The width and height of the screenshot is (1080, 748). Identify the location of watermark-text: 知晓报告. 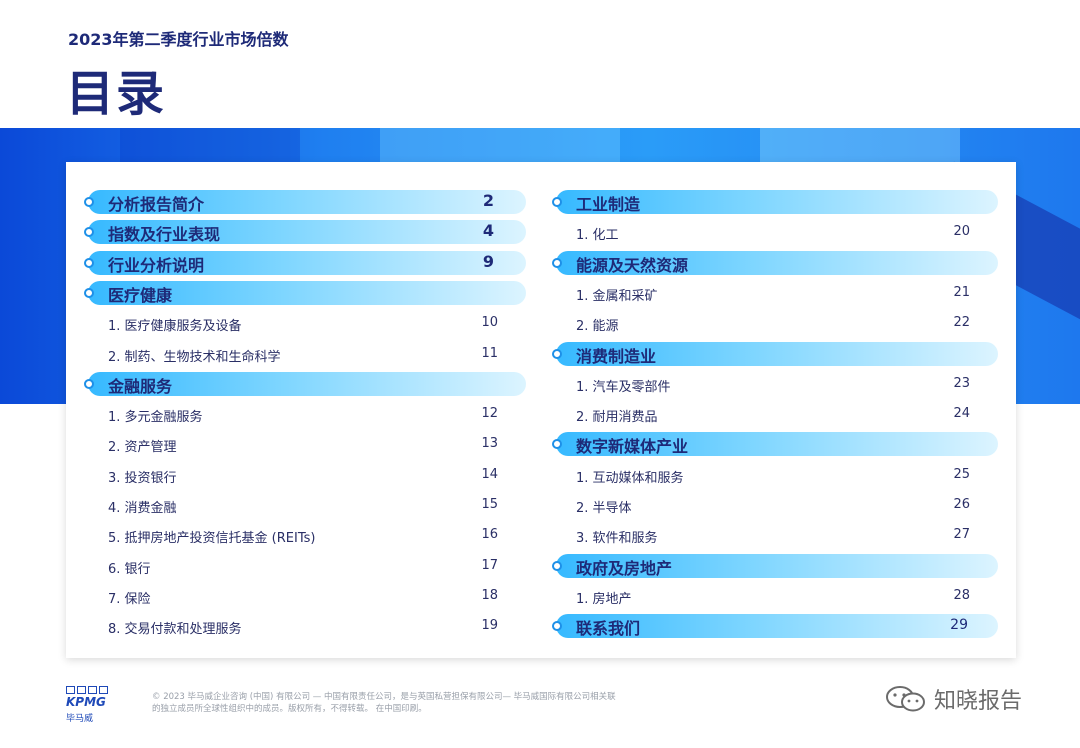
(978, 701).